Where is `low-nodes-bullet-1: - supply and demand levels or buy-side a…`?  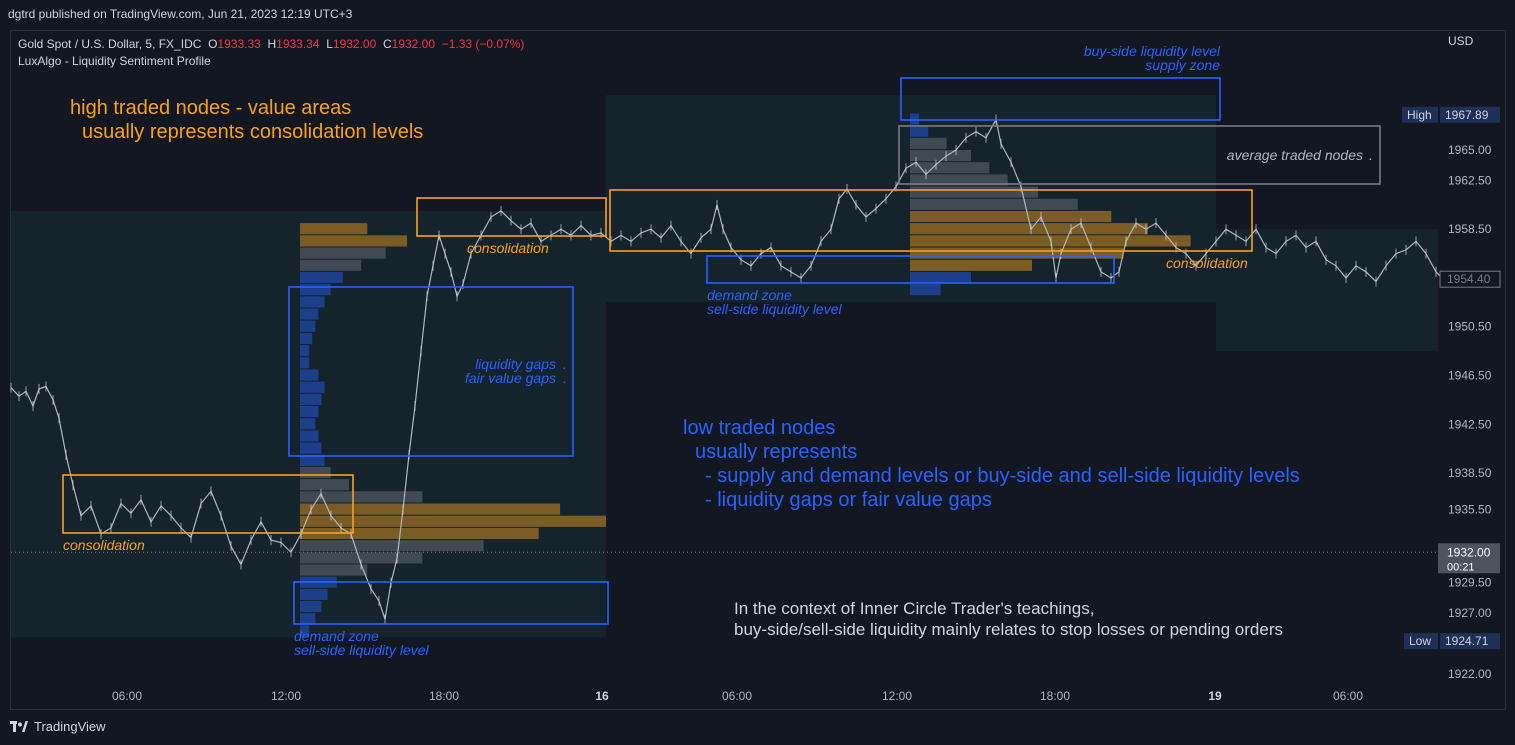 low-nodes-bullet-1: - supply and demand levels or buy-side a… is located at coordinates (1002, 476).